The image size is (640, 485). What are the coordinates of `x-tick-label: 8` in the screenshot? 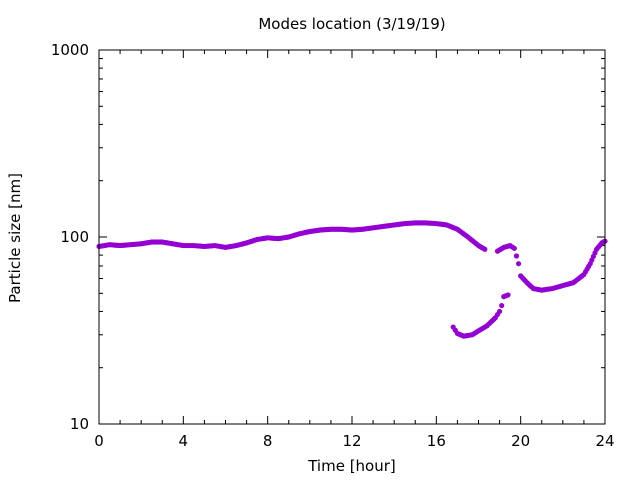 It's located at (268, 441).